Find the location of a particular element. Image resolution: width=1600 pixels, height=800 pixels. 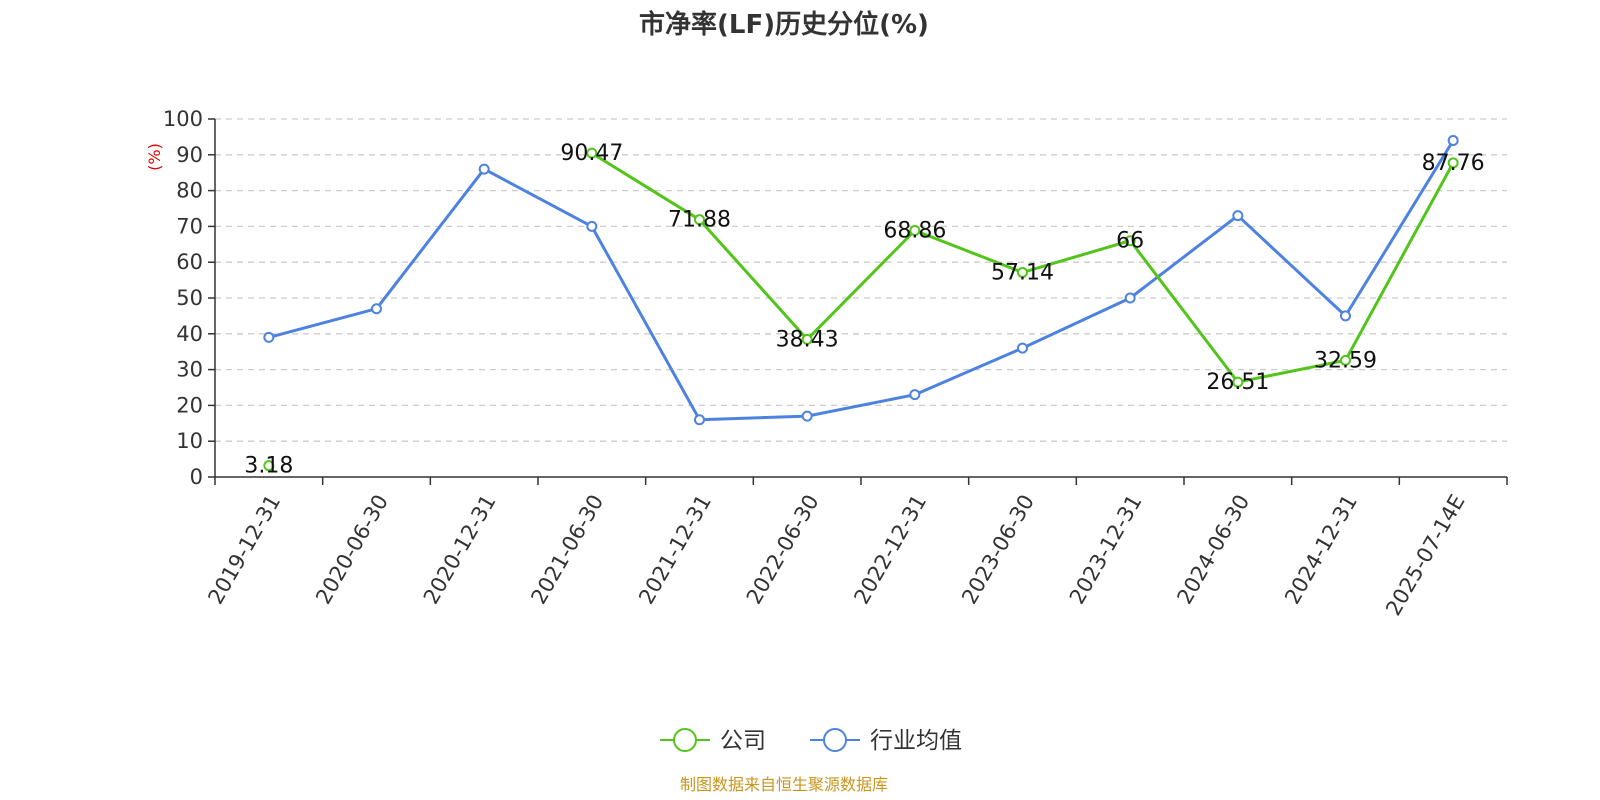

x-tick-label: 2024-06-30 is located at coordinates (1213, 550).